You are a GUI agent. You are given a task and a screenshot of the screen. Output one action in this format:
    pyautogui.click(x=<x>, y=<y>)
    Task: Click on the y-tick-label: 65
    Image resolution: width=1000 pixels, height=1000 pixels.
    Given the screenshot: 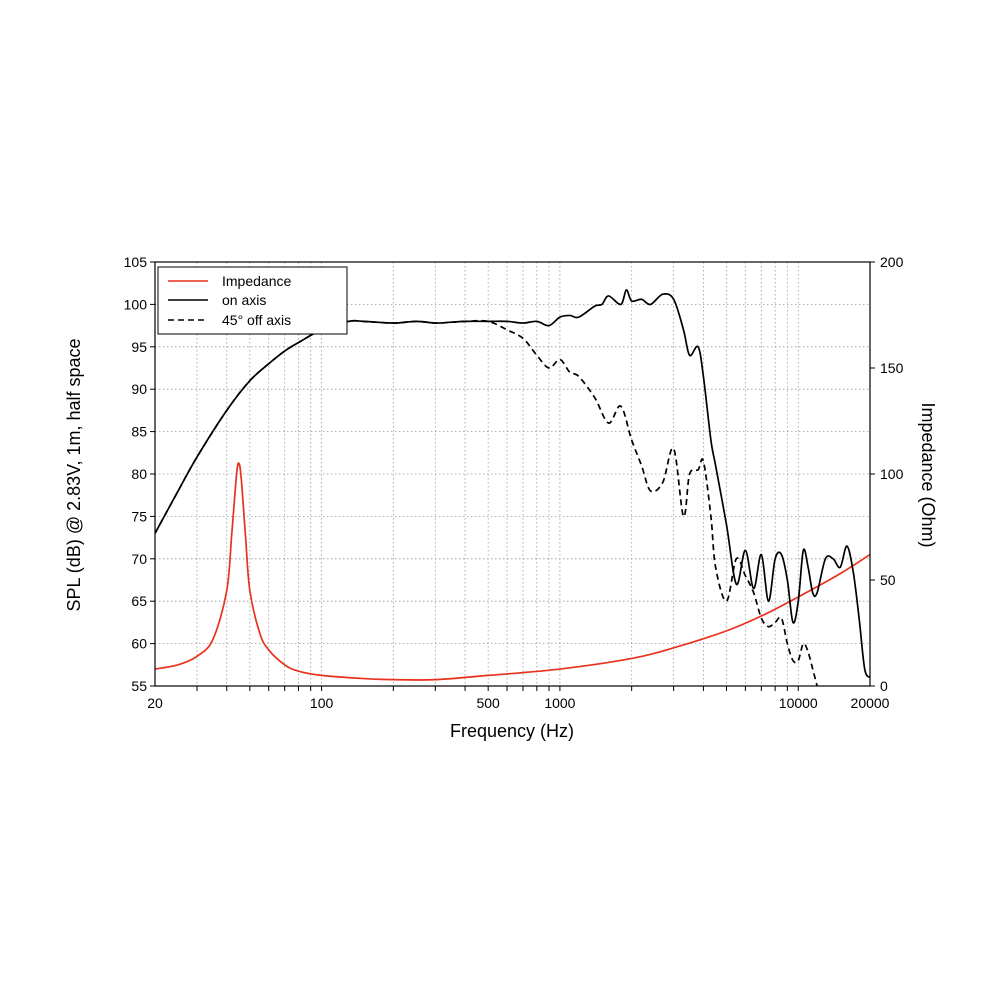 What is the action you would take?
    pyautogui.click(x=139, y=601)
    